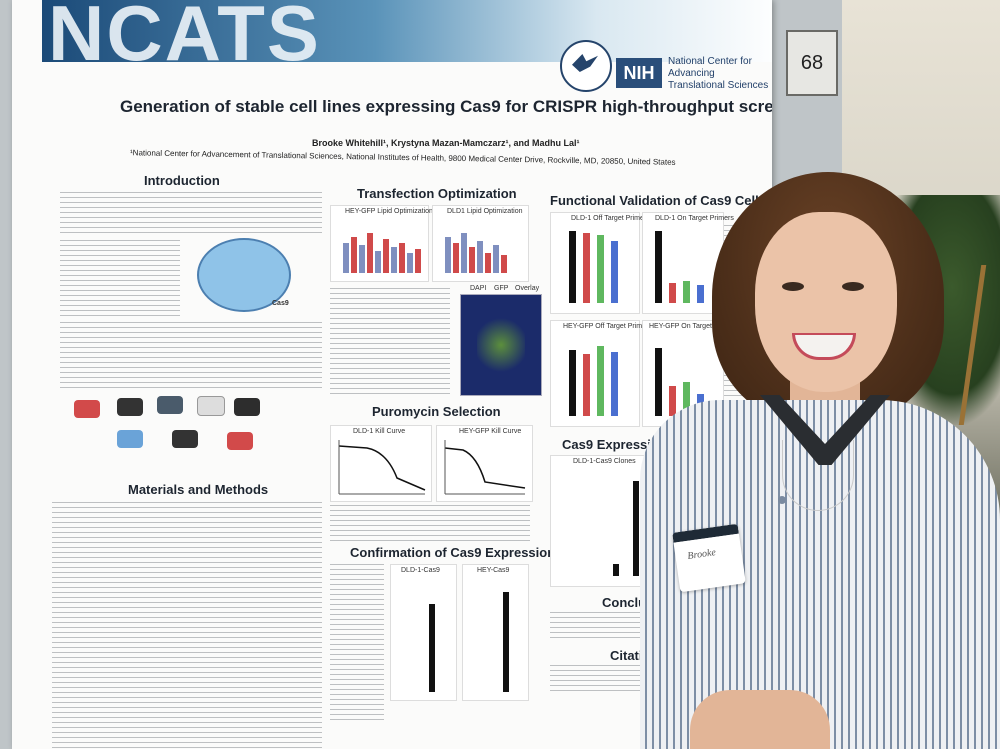  What do you see at coordinates (493, 570) in the screenshot?
I see `hey-cas9-label: HEY-Cas9` at bounding box center [493, 570].